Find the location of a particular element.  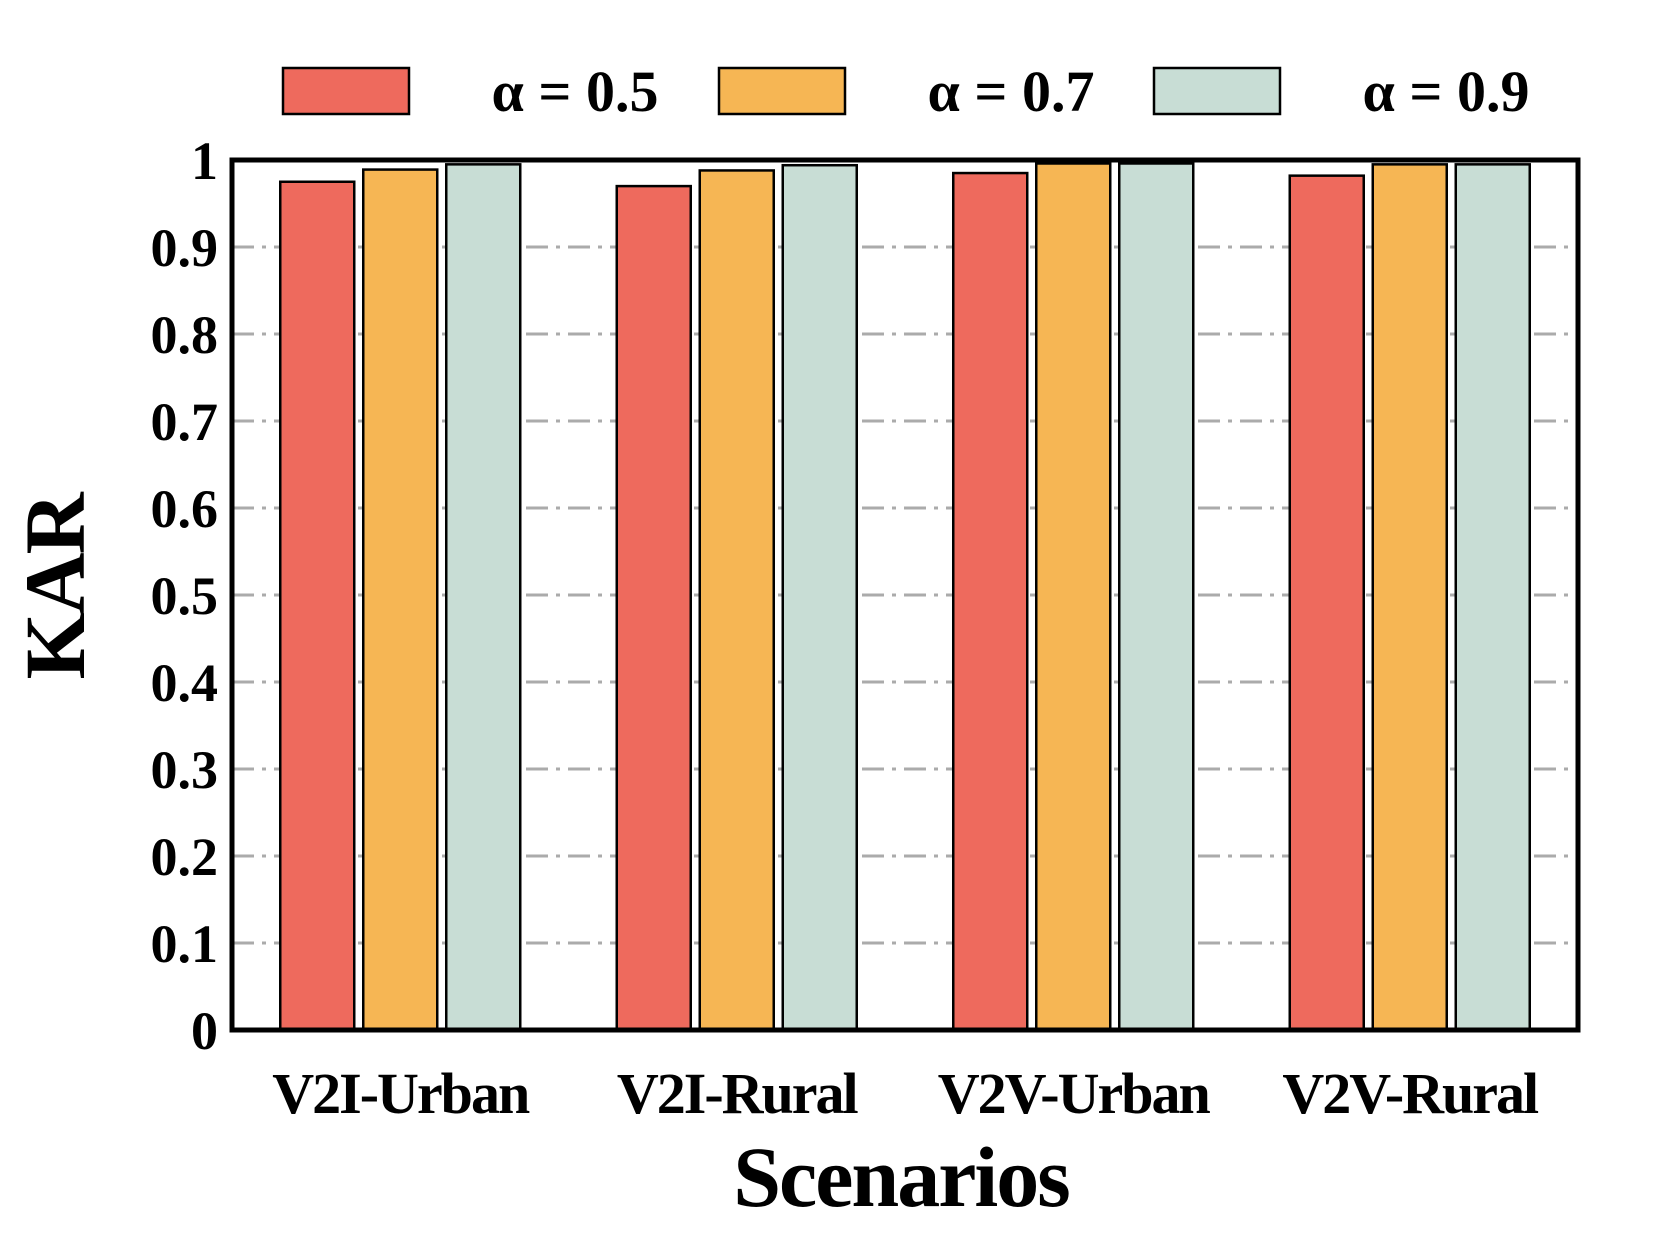

x-tick-label-3: V2V-Rural is located at coordinates (1410, 1093).